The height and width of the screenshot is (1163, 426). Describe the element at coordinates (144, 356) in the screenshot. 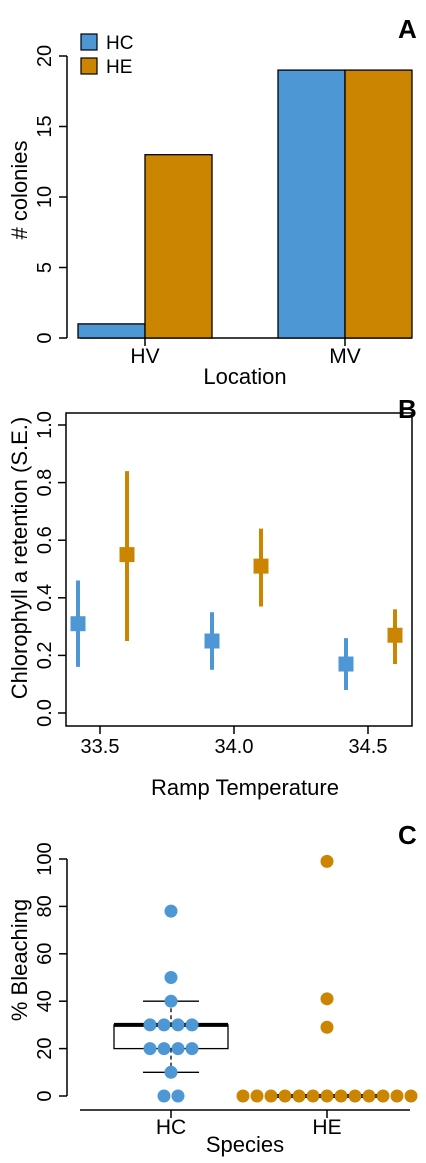

I see `panel-a-x-tick-label: HV` at that location.